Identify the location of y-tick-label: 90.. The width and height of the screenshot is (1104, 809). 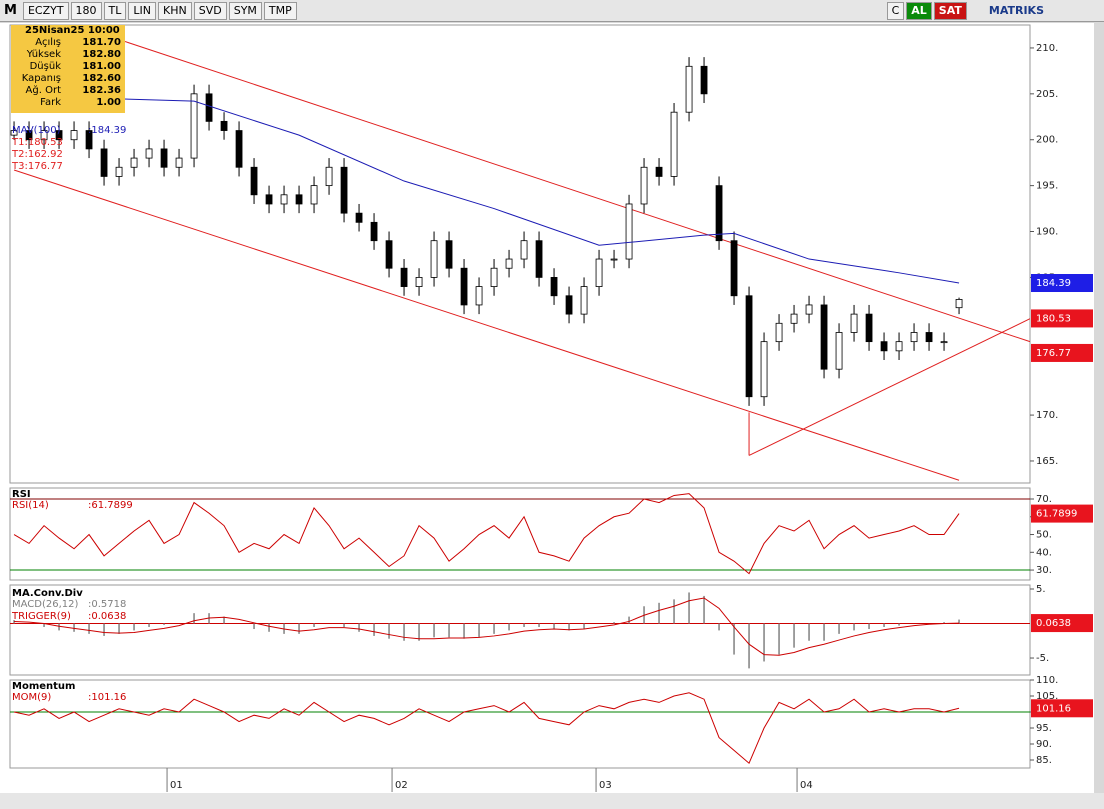
(1044, 744).